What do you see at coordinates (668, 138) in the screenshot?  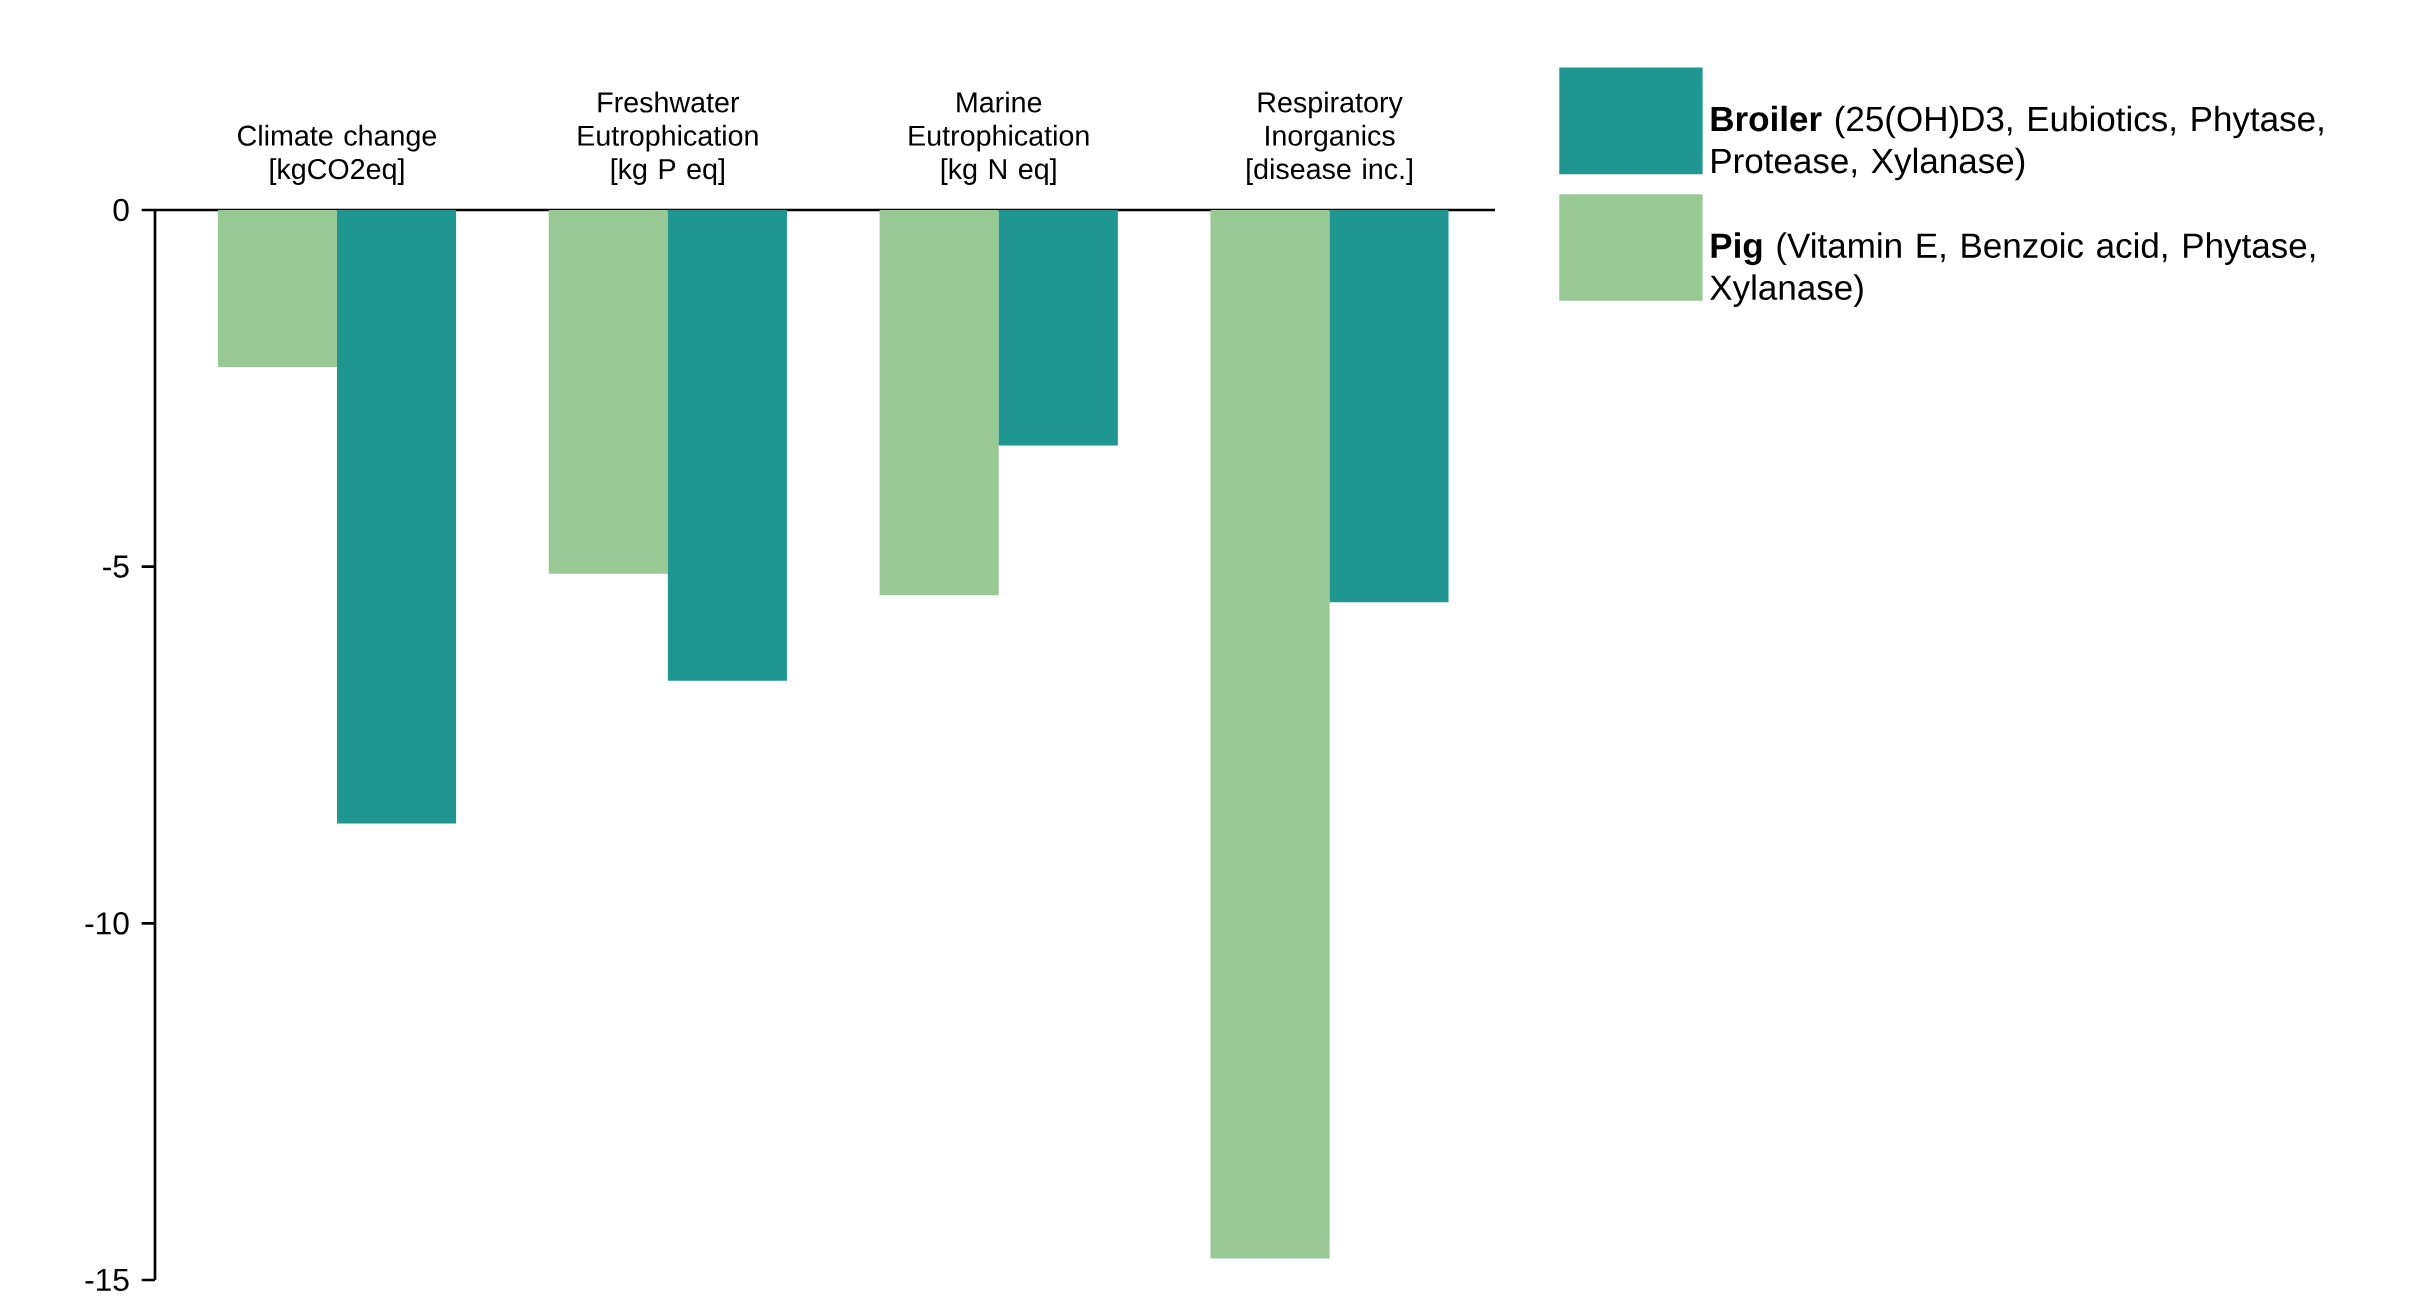 I see `x-tick-label: Freshwater Eutrophication [kg P eq]` at bounding box center [668, 138].